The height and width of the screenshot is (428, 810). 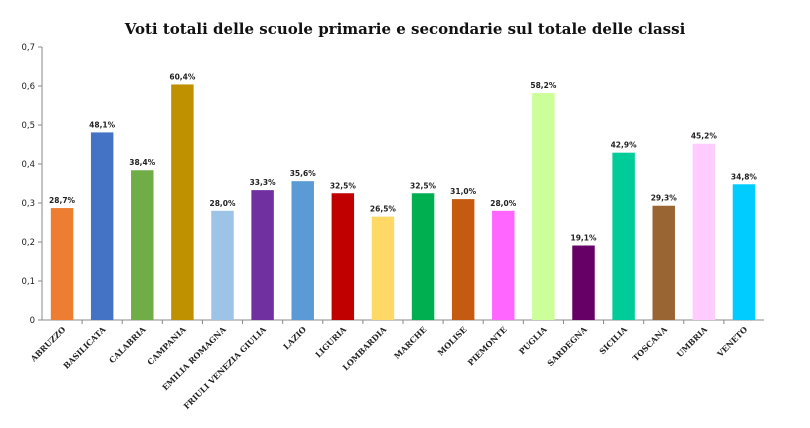 What do you see at coordinates (182, 76) in the screenshot?
I see `data-label: 60,4%` at bounding box center [182, 76].